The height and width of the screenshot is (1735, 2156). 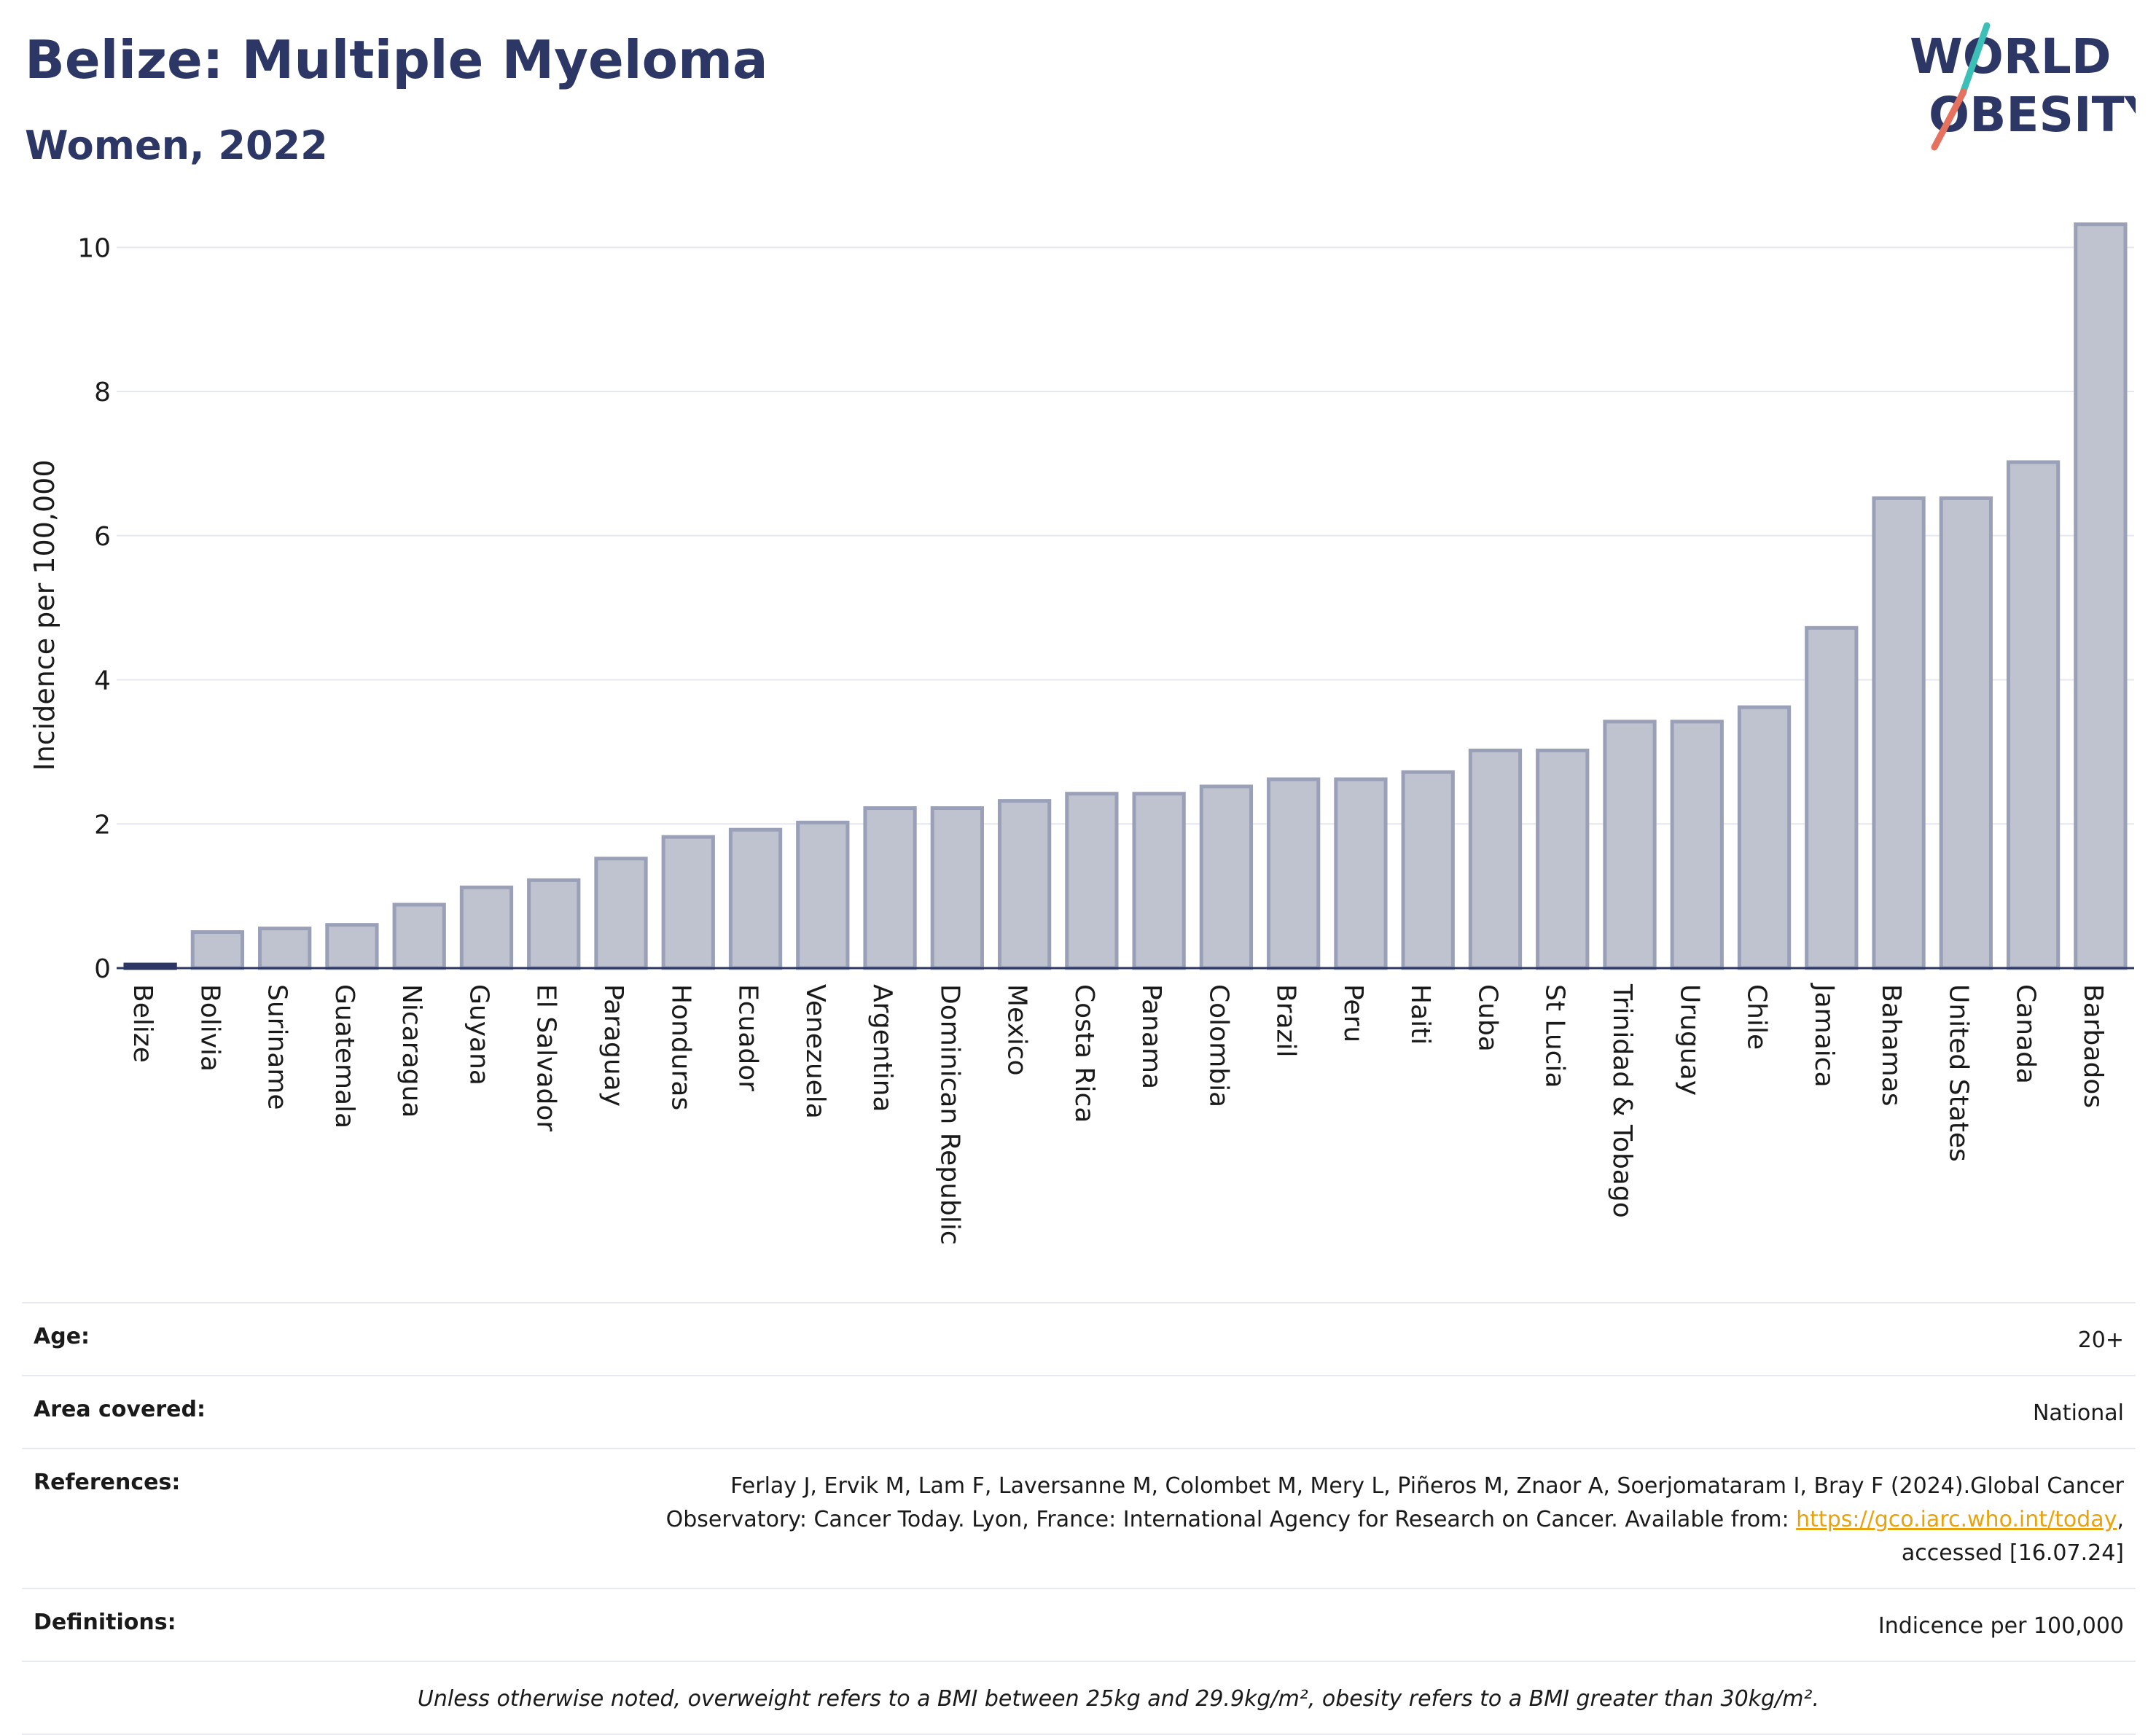 What do you see at coordinates (1084, 1053) in the screenshot?
I see `x-tick-label: Costa Rica` at bounding box center [1084, 1053].